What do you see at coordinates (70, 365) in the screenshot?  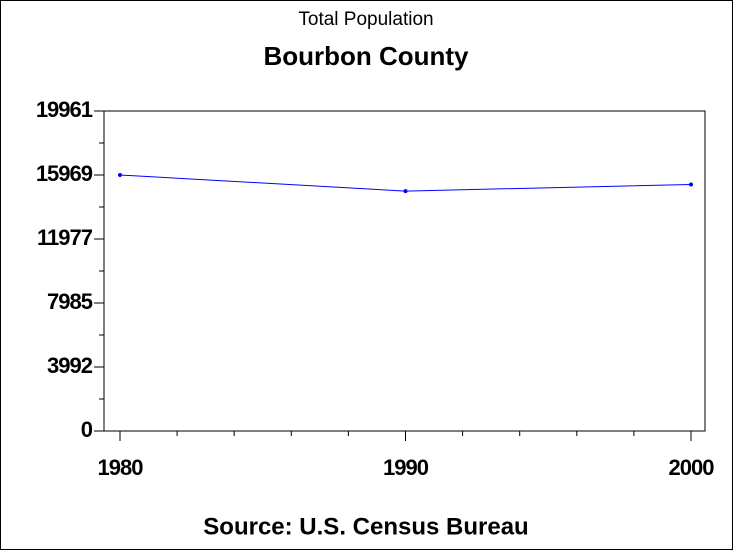 I see `y-tick-label: 3992` at bounding box center [70, 365].